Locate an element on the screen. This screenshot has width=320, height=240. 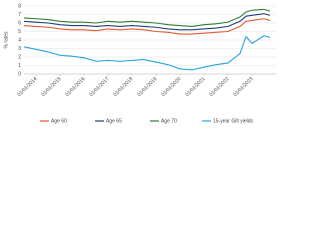
y-tick-label: 8 is located at coordinates (19, 6).